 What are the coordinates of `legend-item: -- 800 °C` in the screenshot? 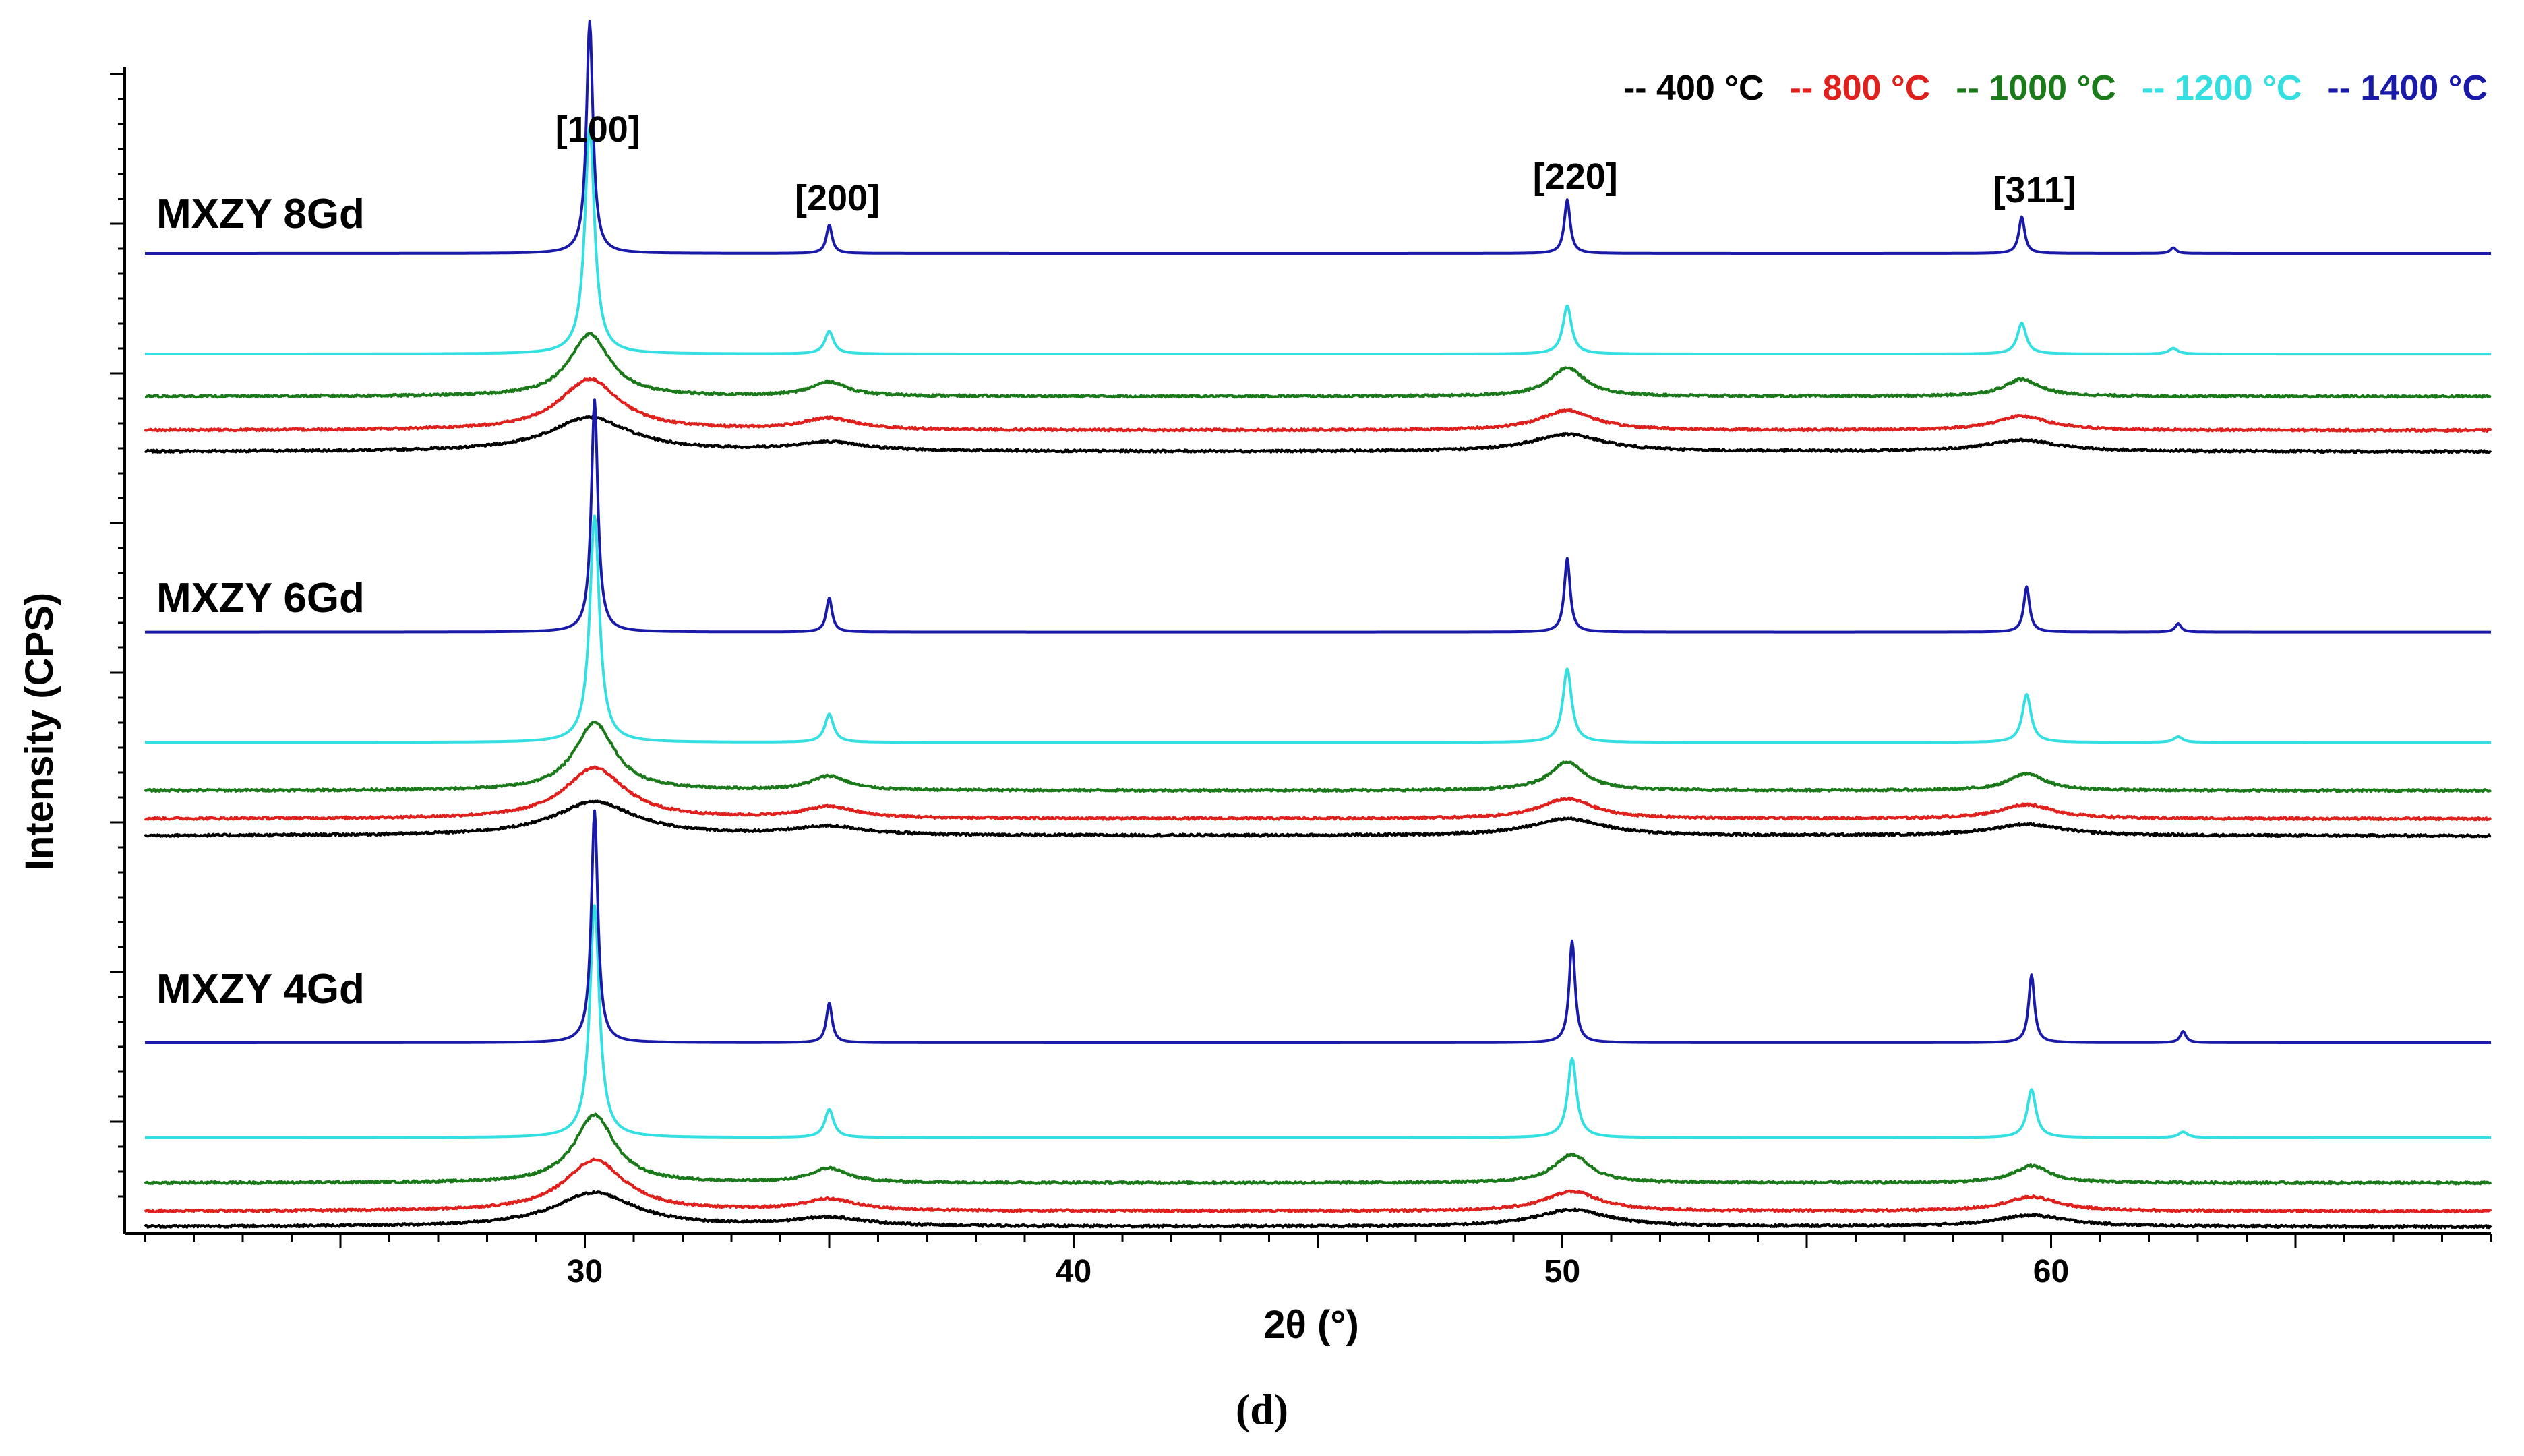 It's located at (1861, 88).